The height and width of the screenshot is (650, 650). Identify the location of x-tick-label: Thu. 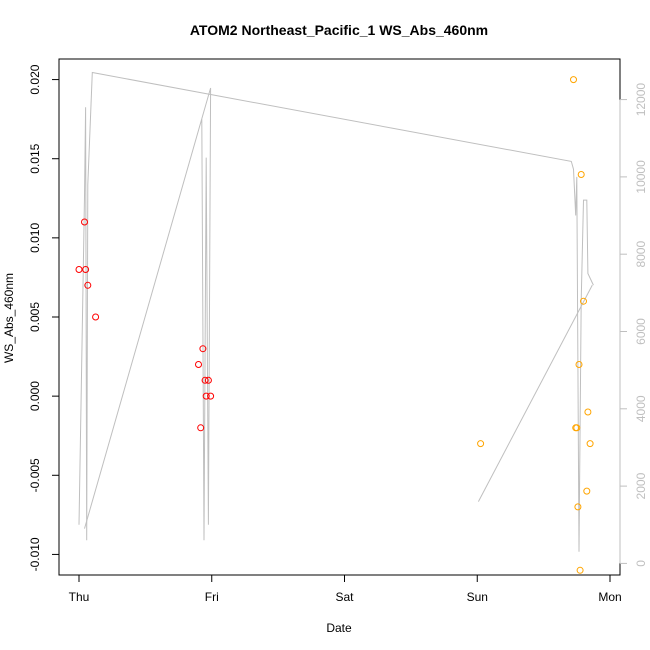
(79, 597).